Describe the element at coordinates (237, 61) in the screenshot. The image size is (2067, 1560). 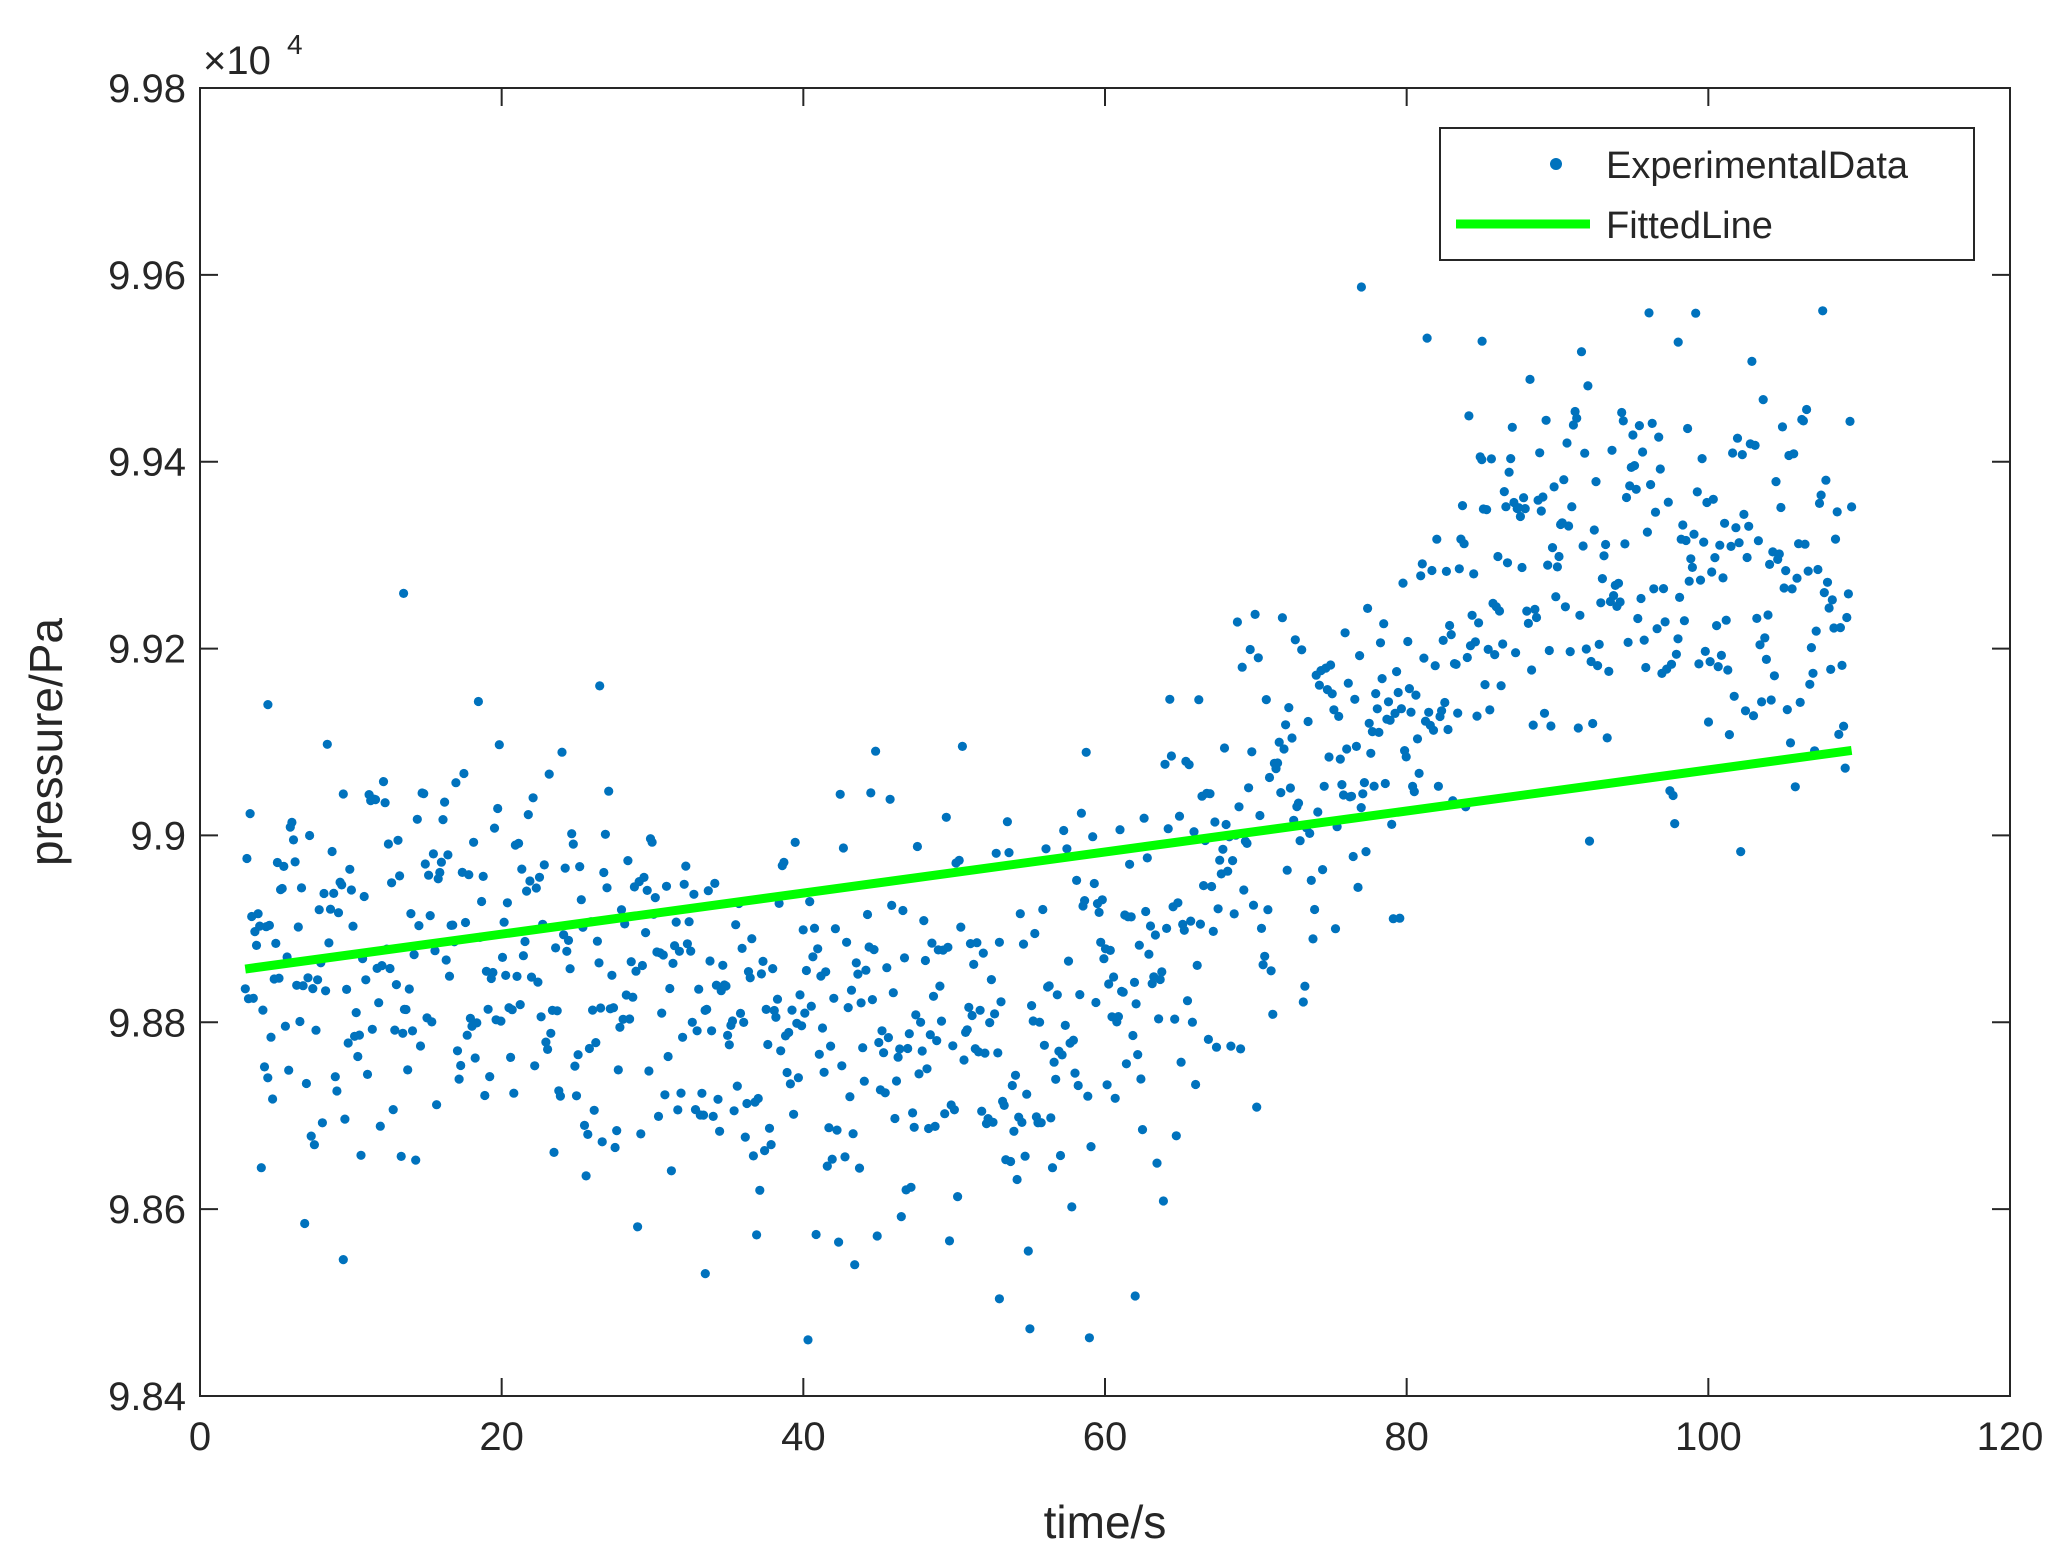
I see `y-exponent-base: ×10` at that location.